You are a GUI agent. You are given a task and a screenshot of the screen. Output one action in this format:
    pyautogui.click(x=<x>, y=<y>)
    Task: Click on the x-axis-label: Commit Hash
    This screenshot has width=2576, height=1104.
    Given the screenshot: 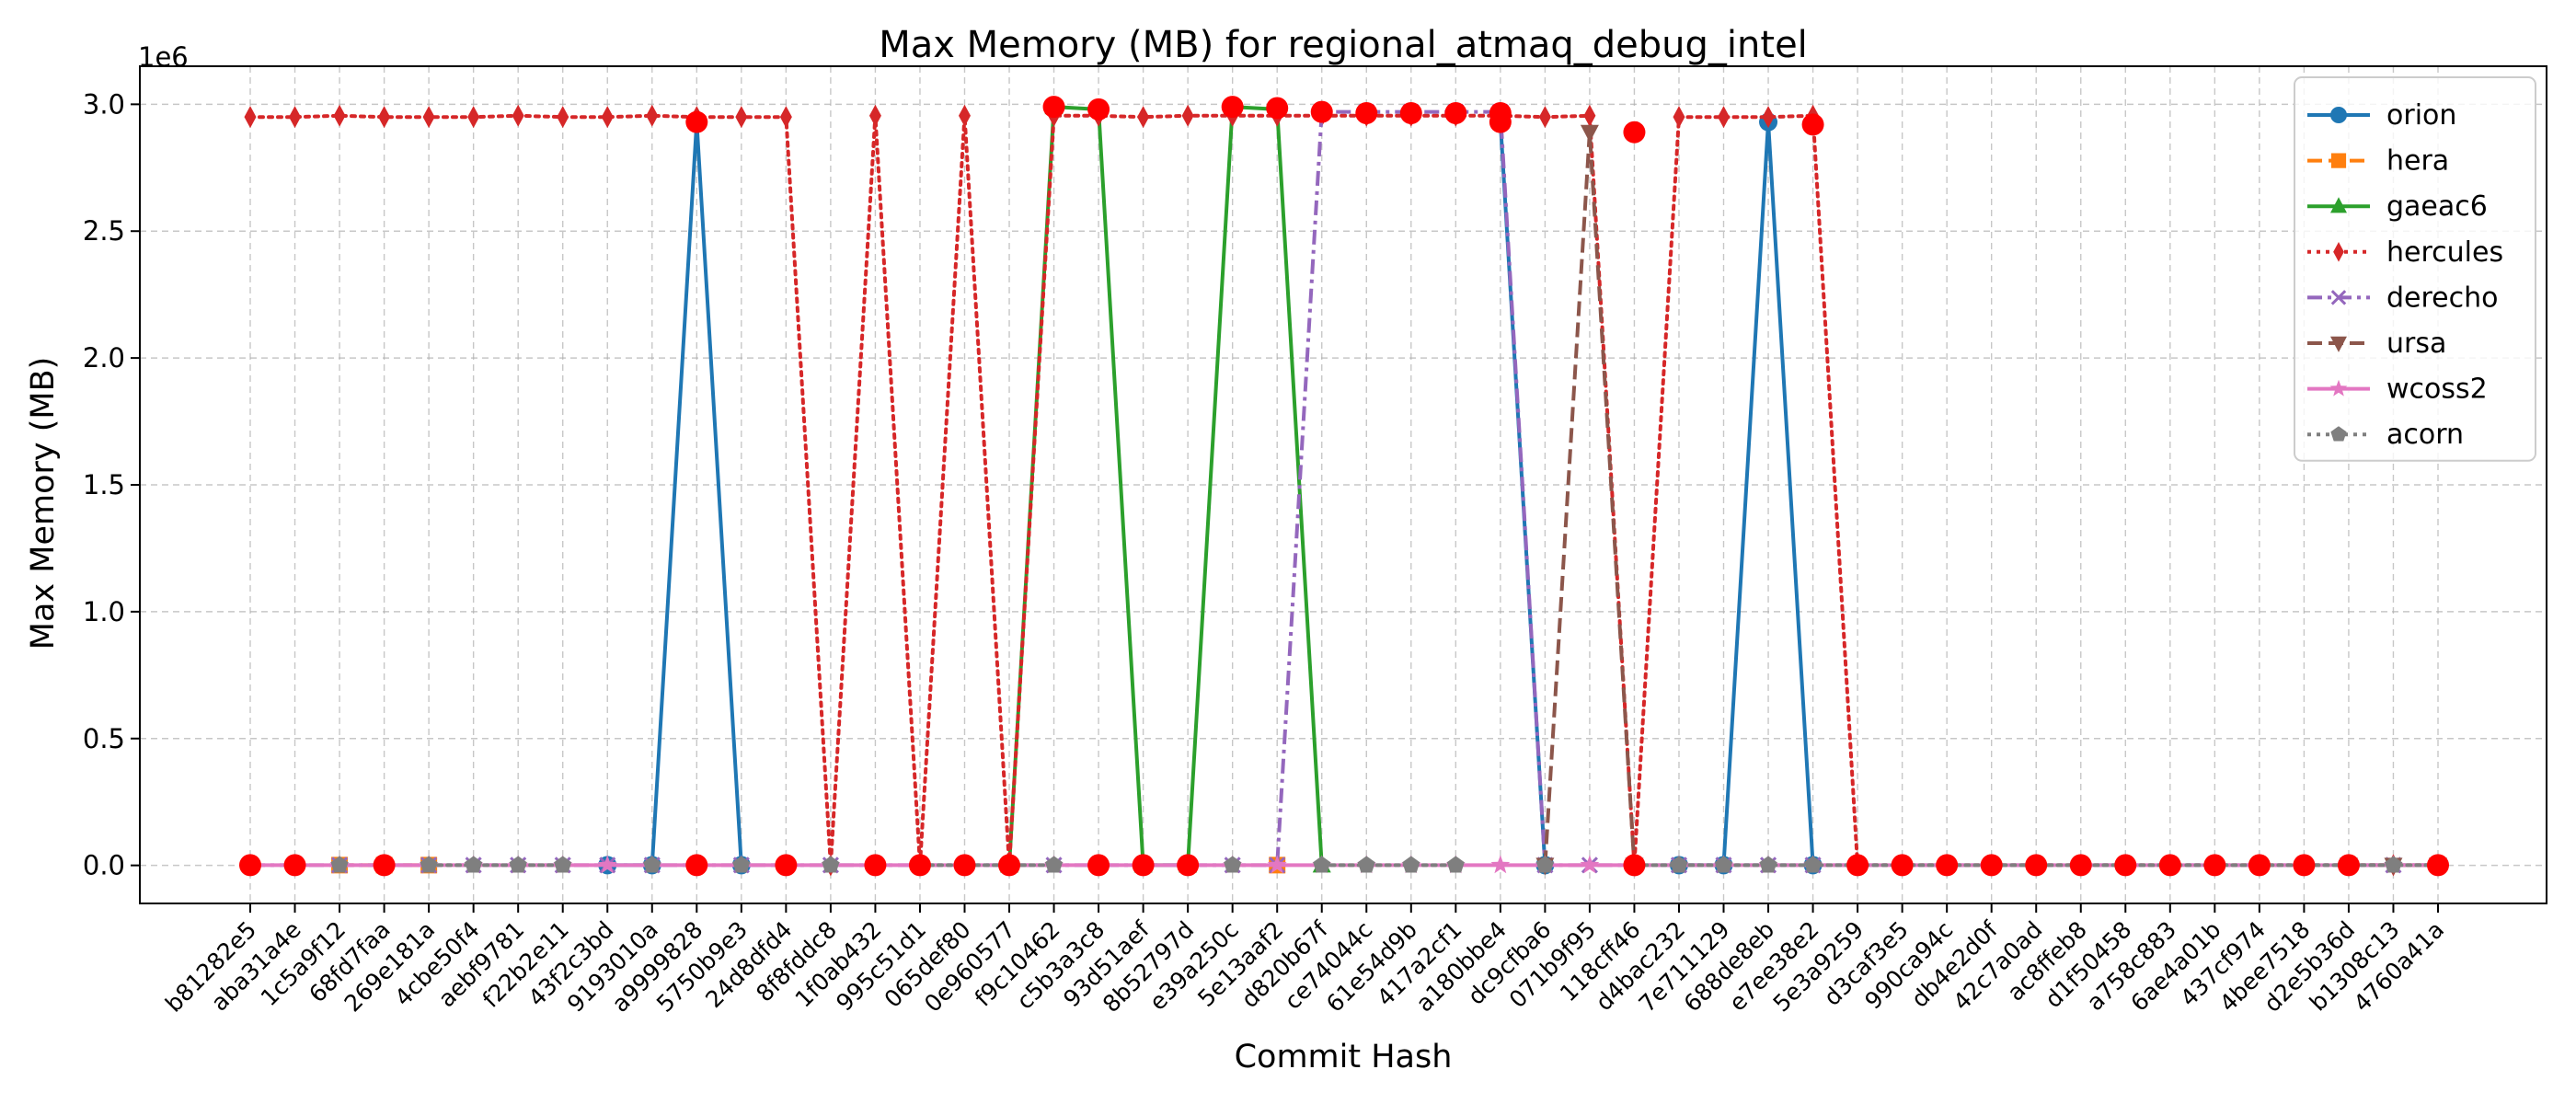 What is the action you would take?
    pyautogui.click(x=1344, y=1057)
    